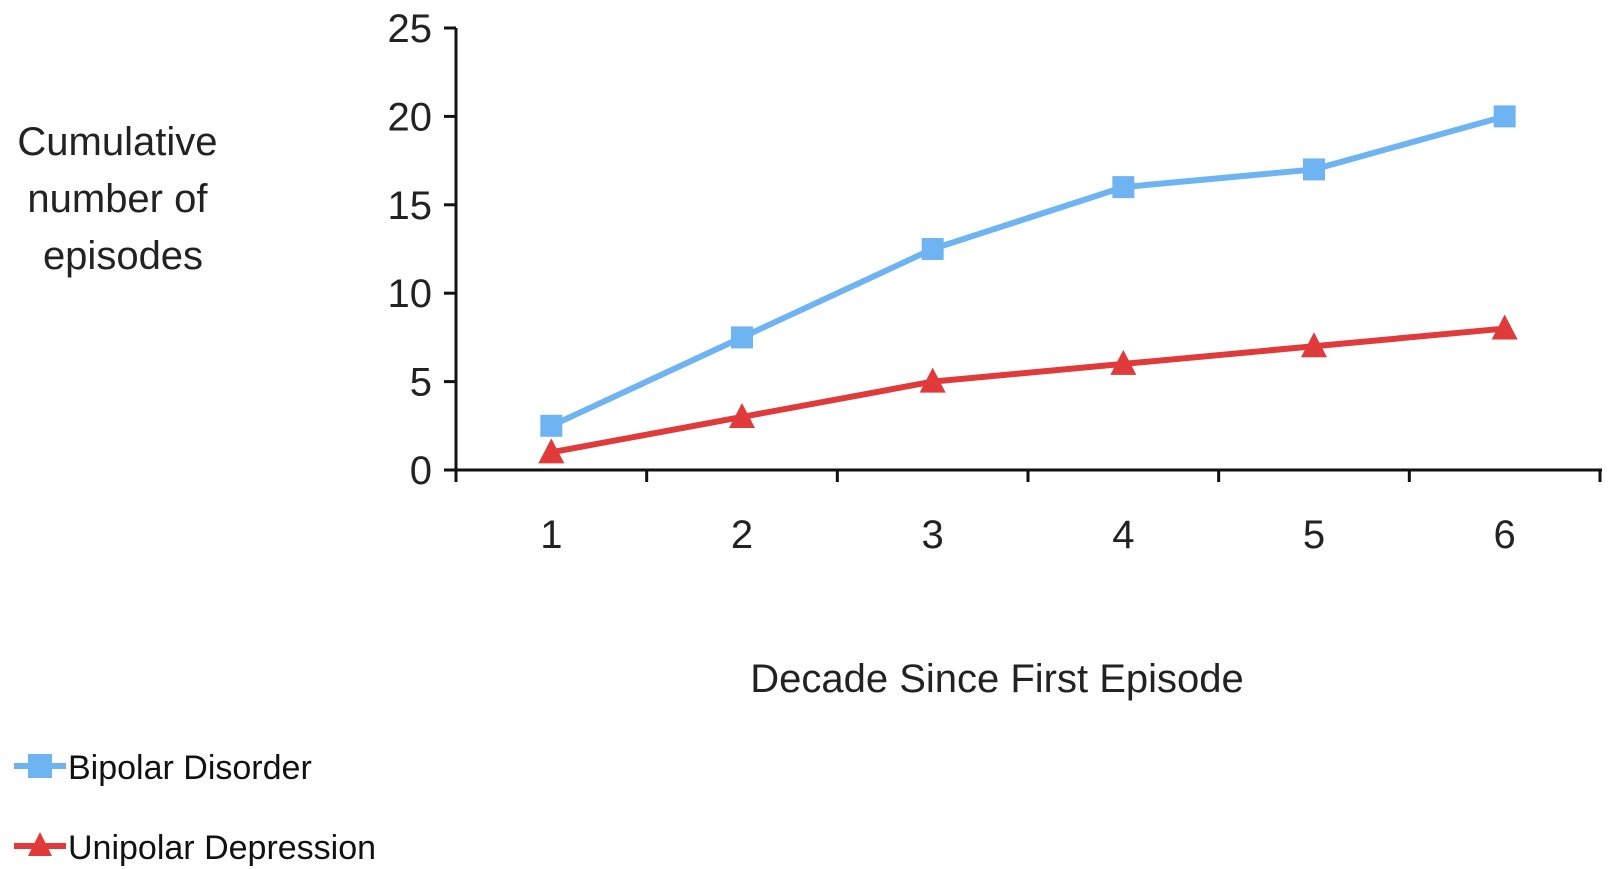 Image resolution: width=1612 pixels, height=869 pixels. Describe the element at coordinates (933, 535) in the screenshot. I see `x-tick-label: 3` at that location.